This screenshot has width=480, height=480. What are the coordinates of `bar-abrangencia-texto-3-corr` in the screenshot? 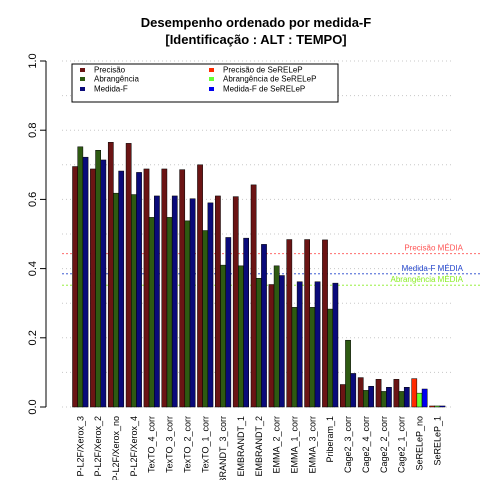 It's located at (169, 312).